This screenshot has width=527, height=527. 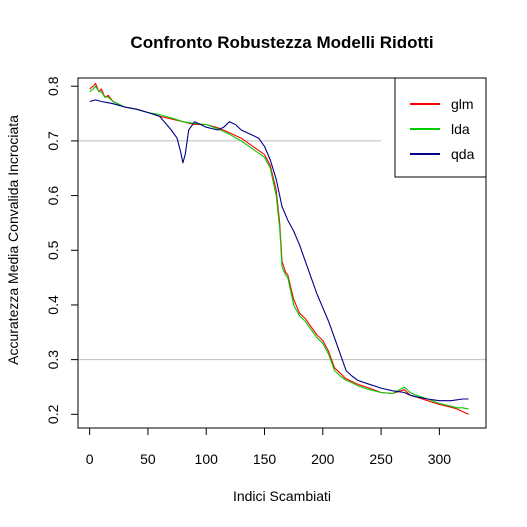 I want to click on x-tick-label: 200, so click(x=323, y=459).